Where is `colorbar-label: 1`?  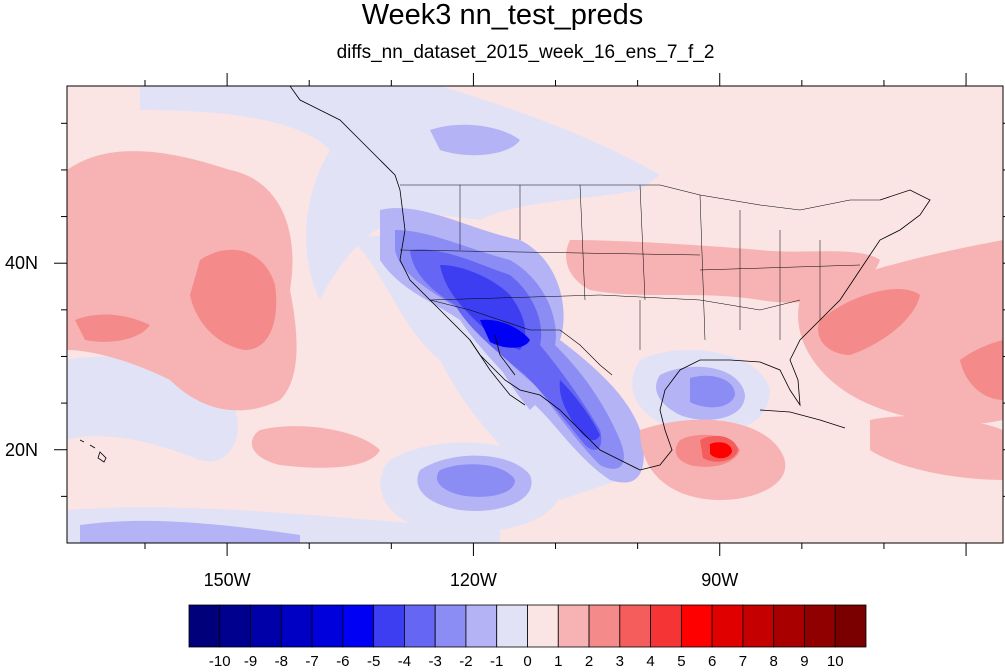
colorbar-label: 1 is located at coordinates (558, 661).